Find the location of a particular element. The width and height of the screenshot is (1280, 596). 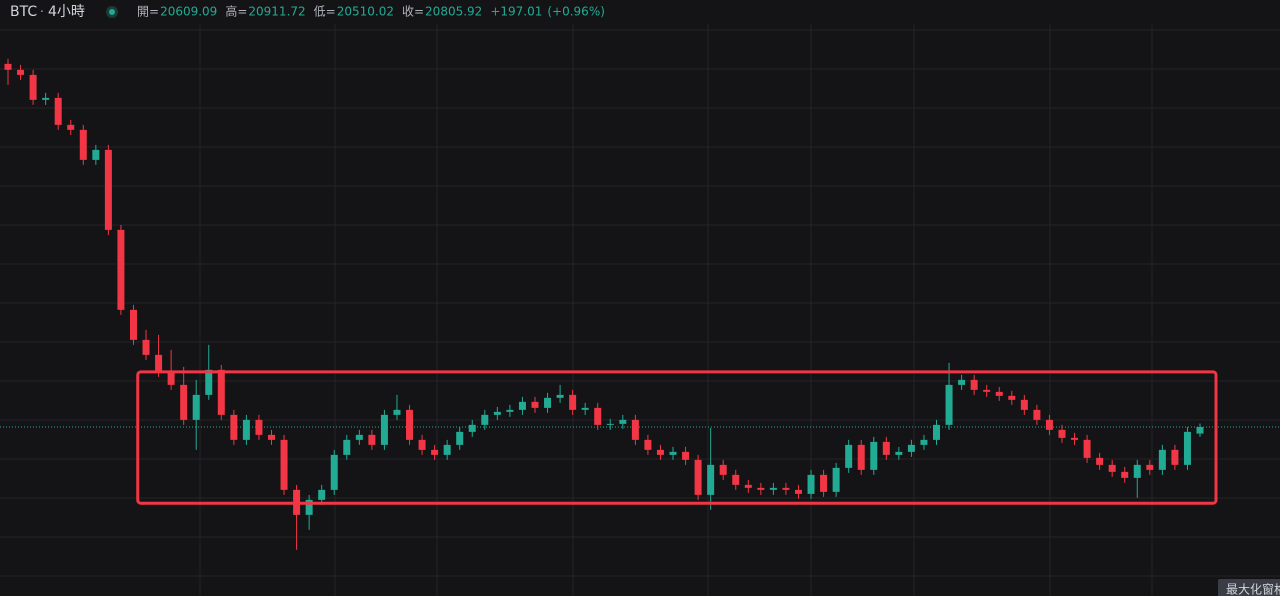

maximize-button: 最大化窗格 is located at coordinates (1249, 587).